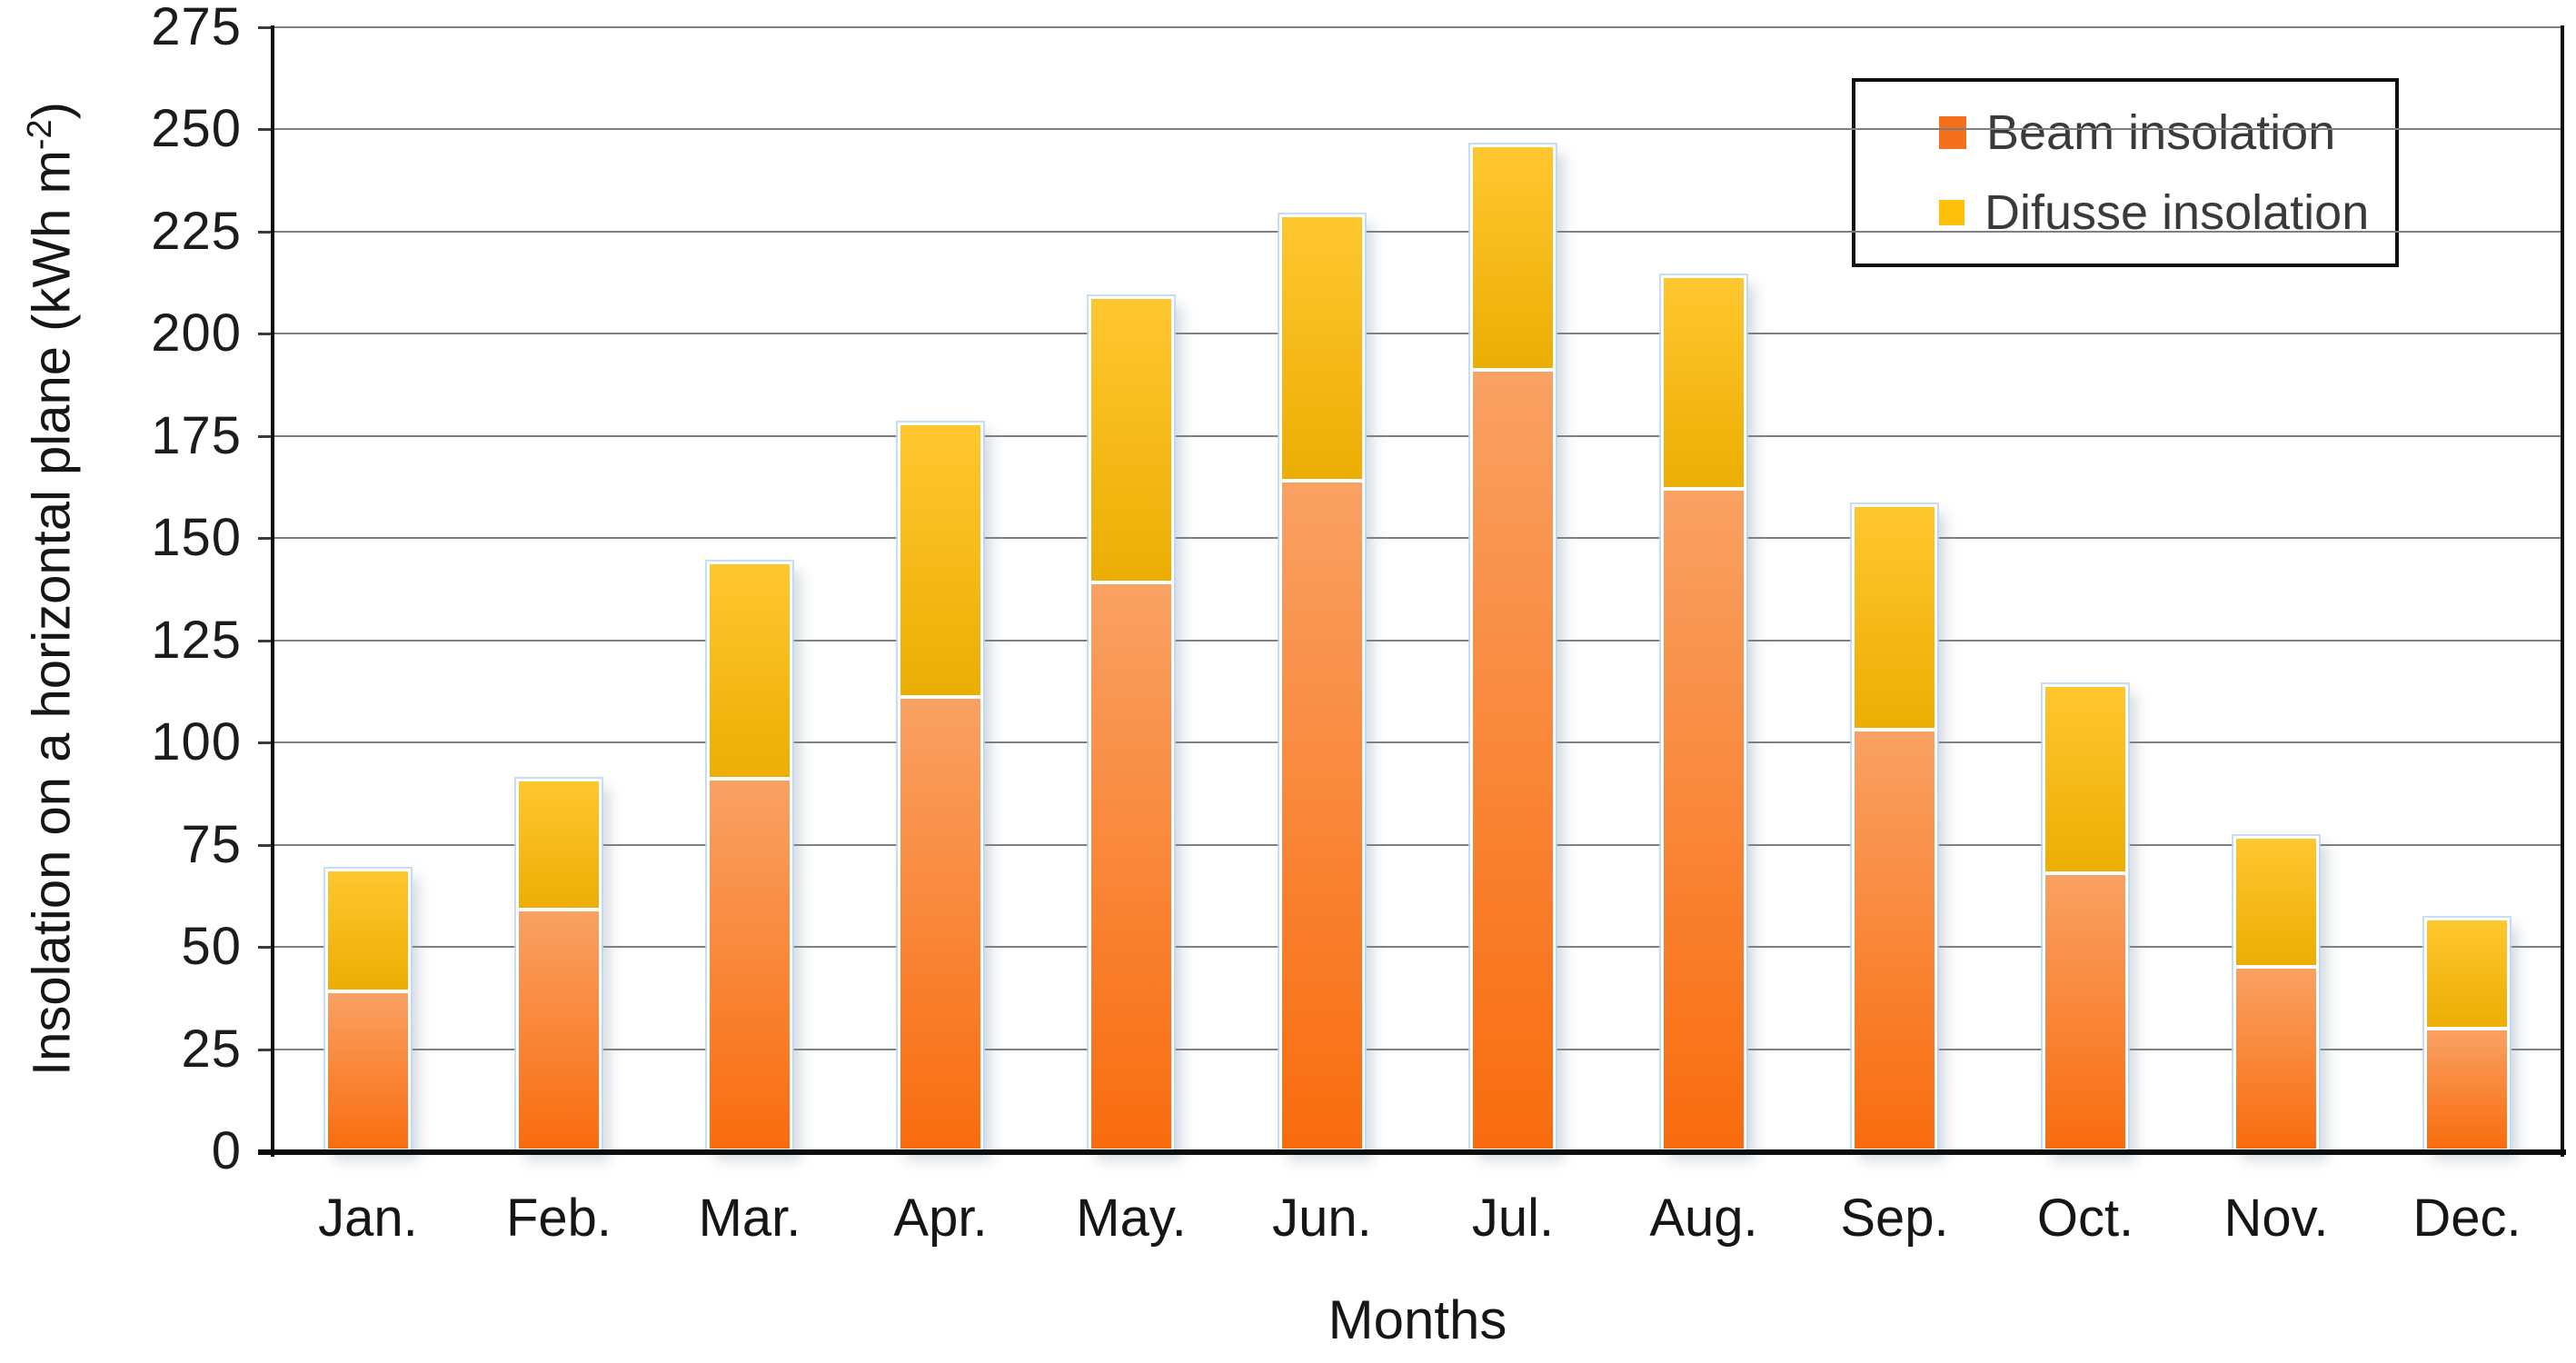 Image resolution: width=2576 pixels, height=1363 pixels. I want to click on y-tick-label: 0, so click(226, 1150).